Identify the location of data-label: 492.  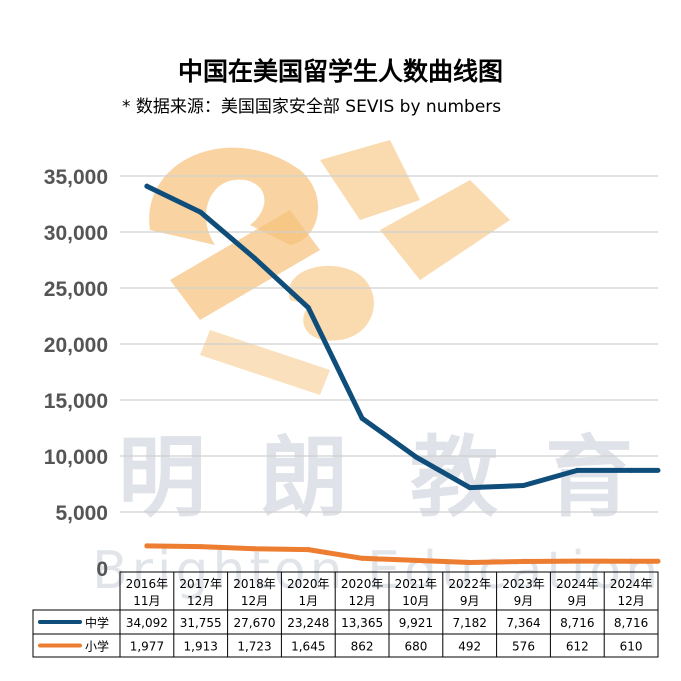
(469, 647).